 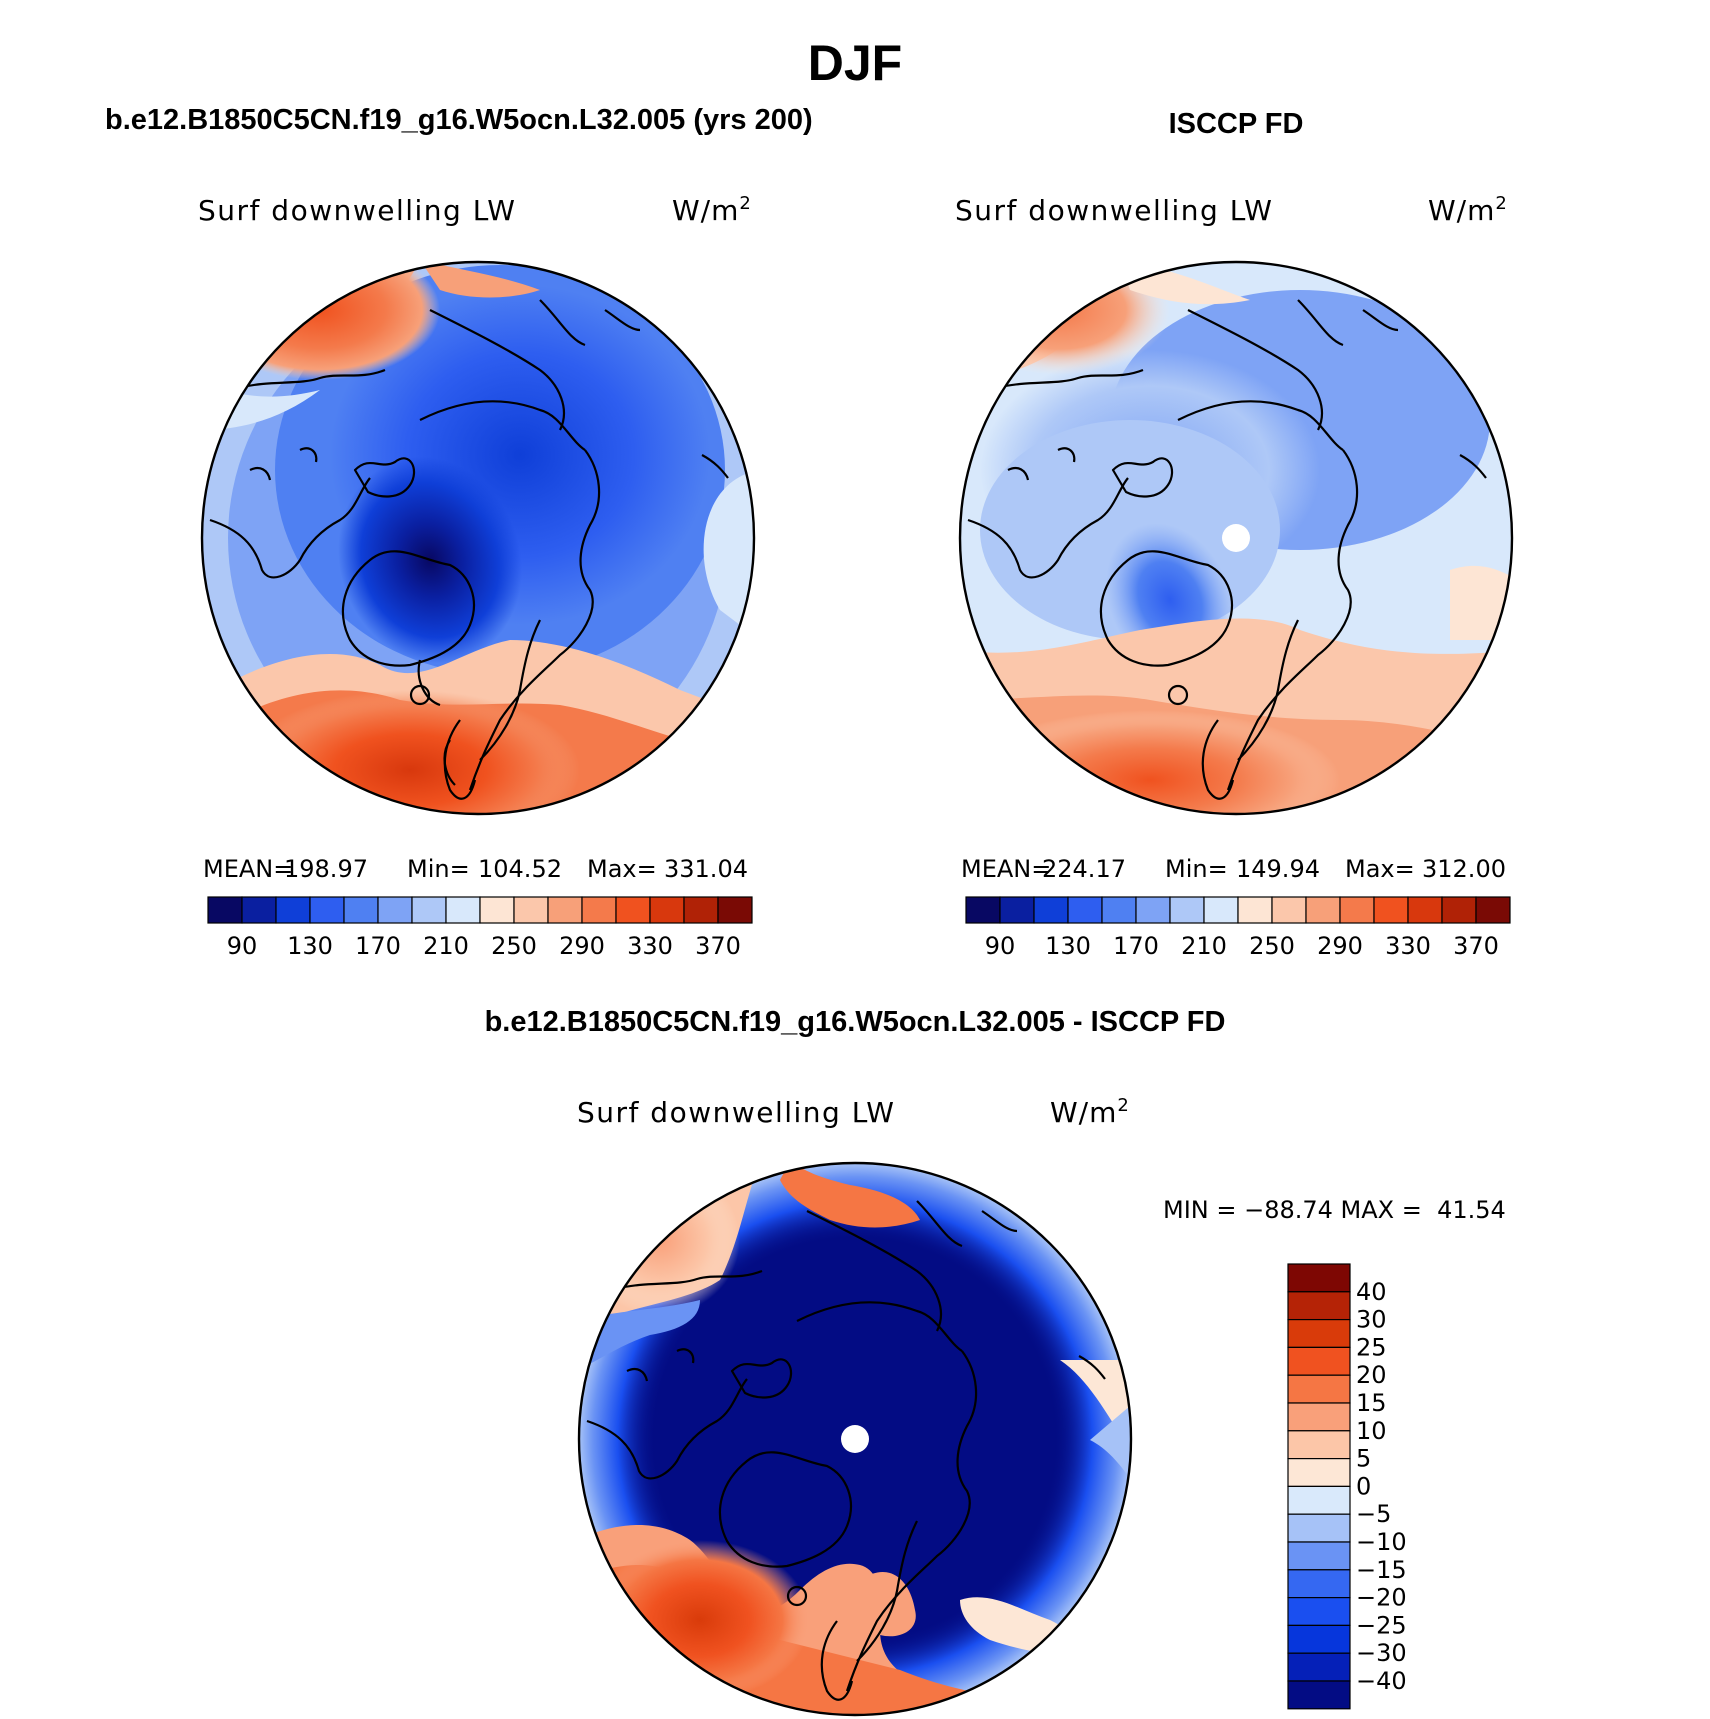 I want to click on colorbar-tick-label: 40, so click(x=1371, y=1292).